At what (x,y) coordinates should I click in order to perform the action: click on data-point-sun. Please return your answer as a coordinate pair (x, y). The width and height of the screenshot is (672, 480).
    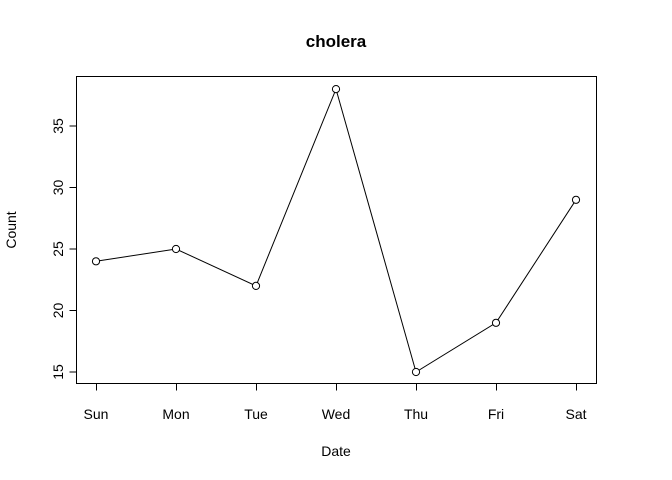
    Looking at the image, I should click on (96, 261).